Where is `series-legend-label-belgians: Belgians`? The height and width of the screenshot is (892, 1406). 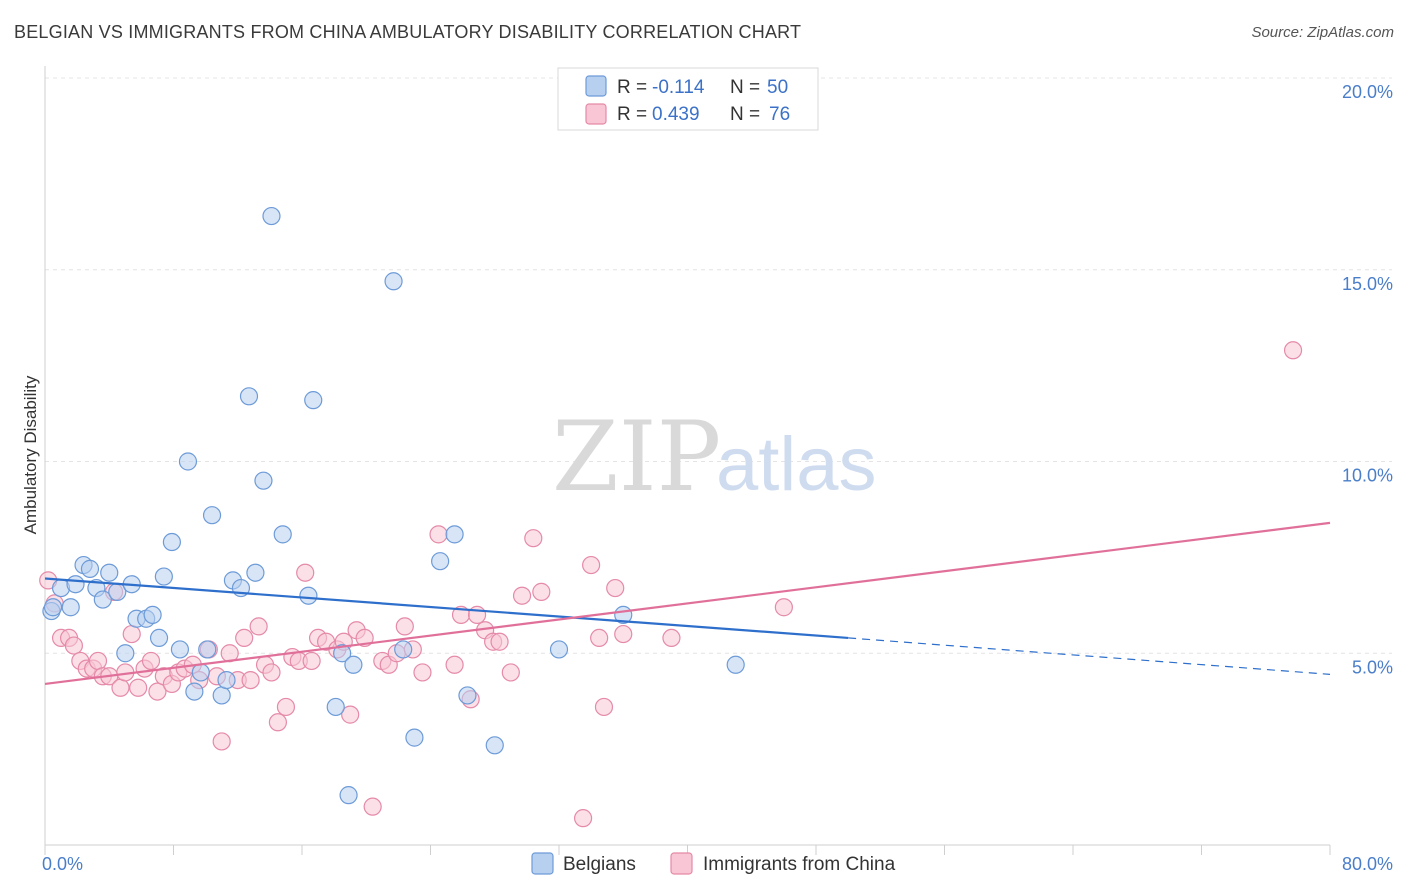 series-legend-label-belgians: Belgians is located at coordinates (599, 864).